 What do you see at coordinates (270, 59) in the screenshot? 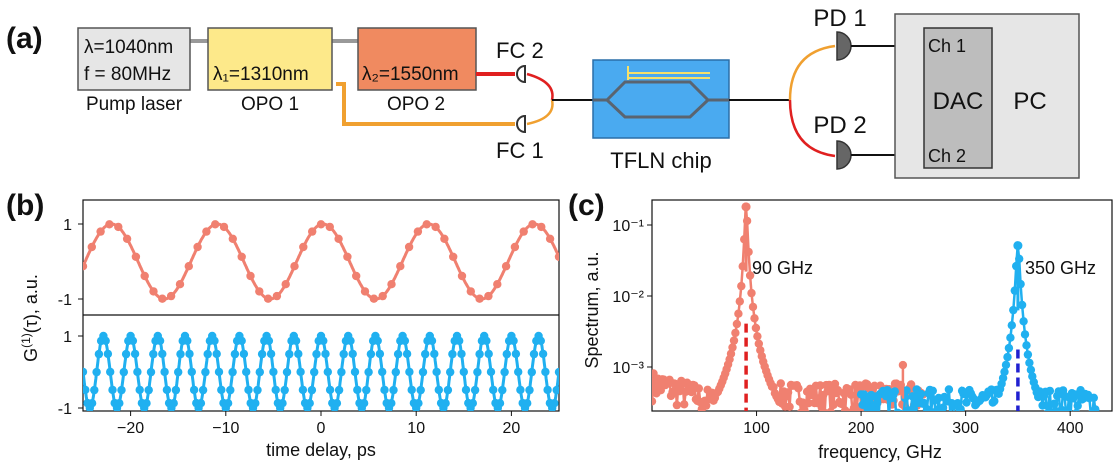
I see `opo1-box` at bounding box center [270, 59].